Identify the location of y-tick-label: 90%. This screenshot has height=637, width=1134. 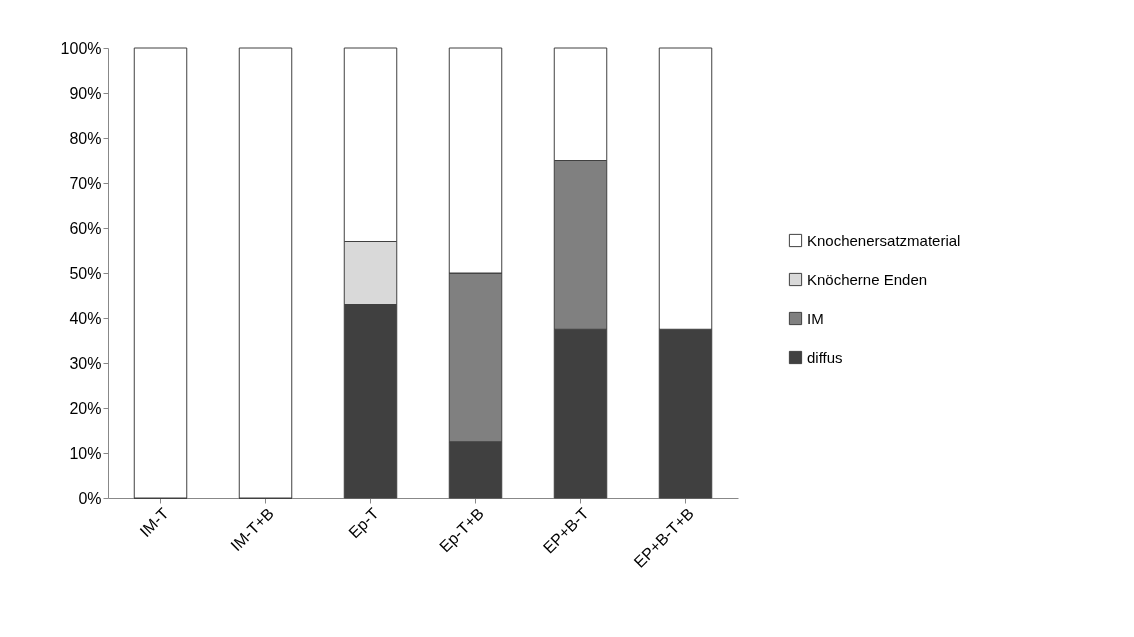
(85, 93).